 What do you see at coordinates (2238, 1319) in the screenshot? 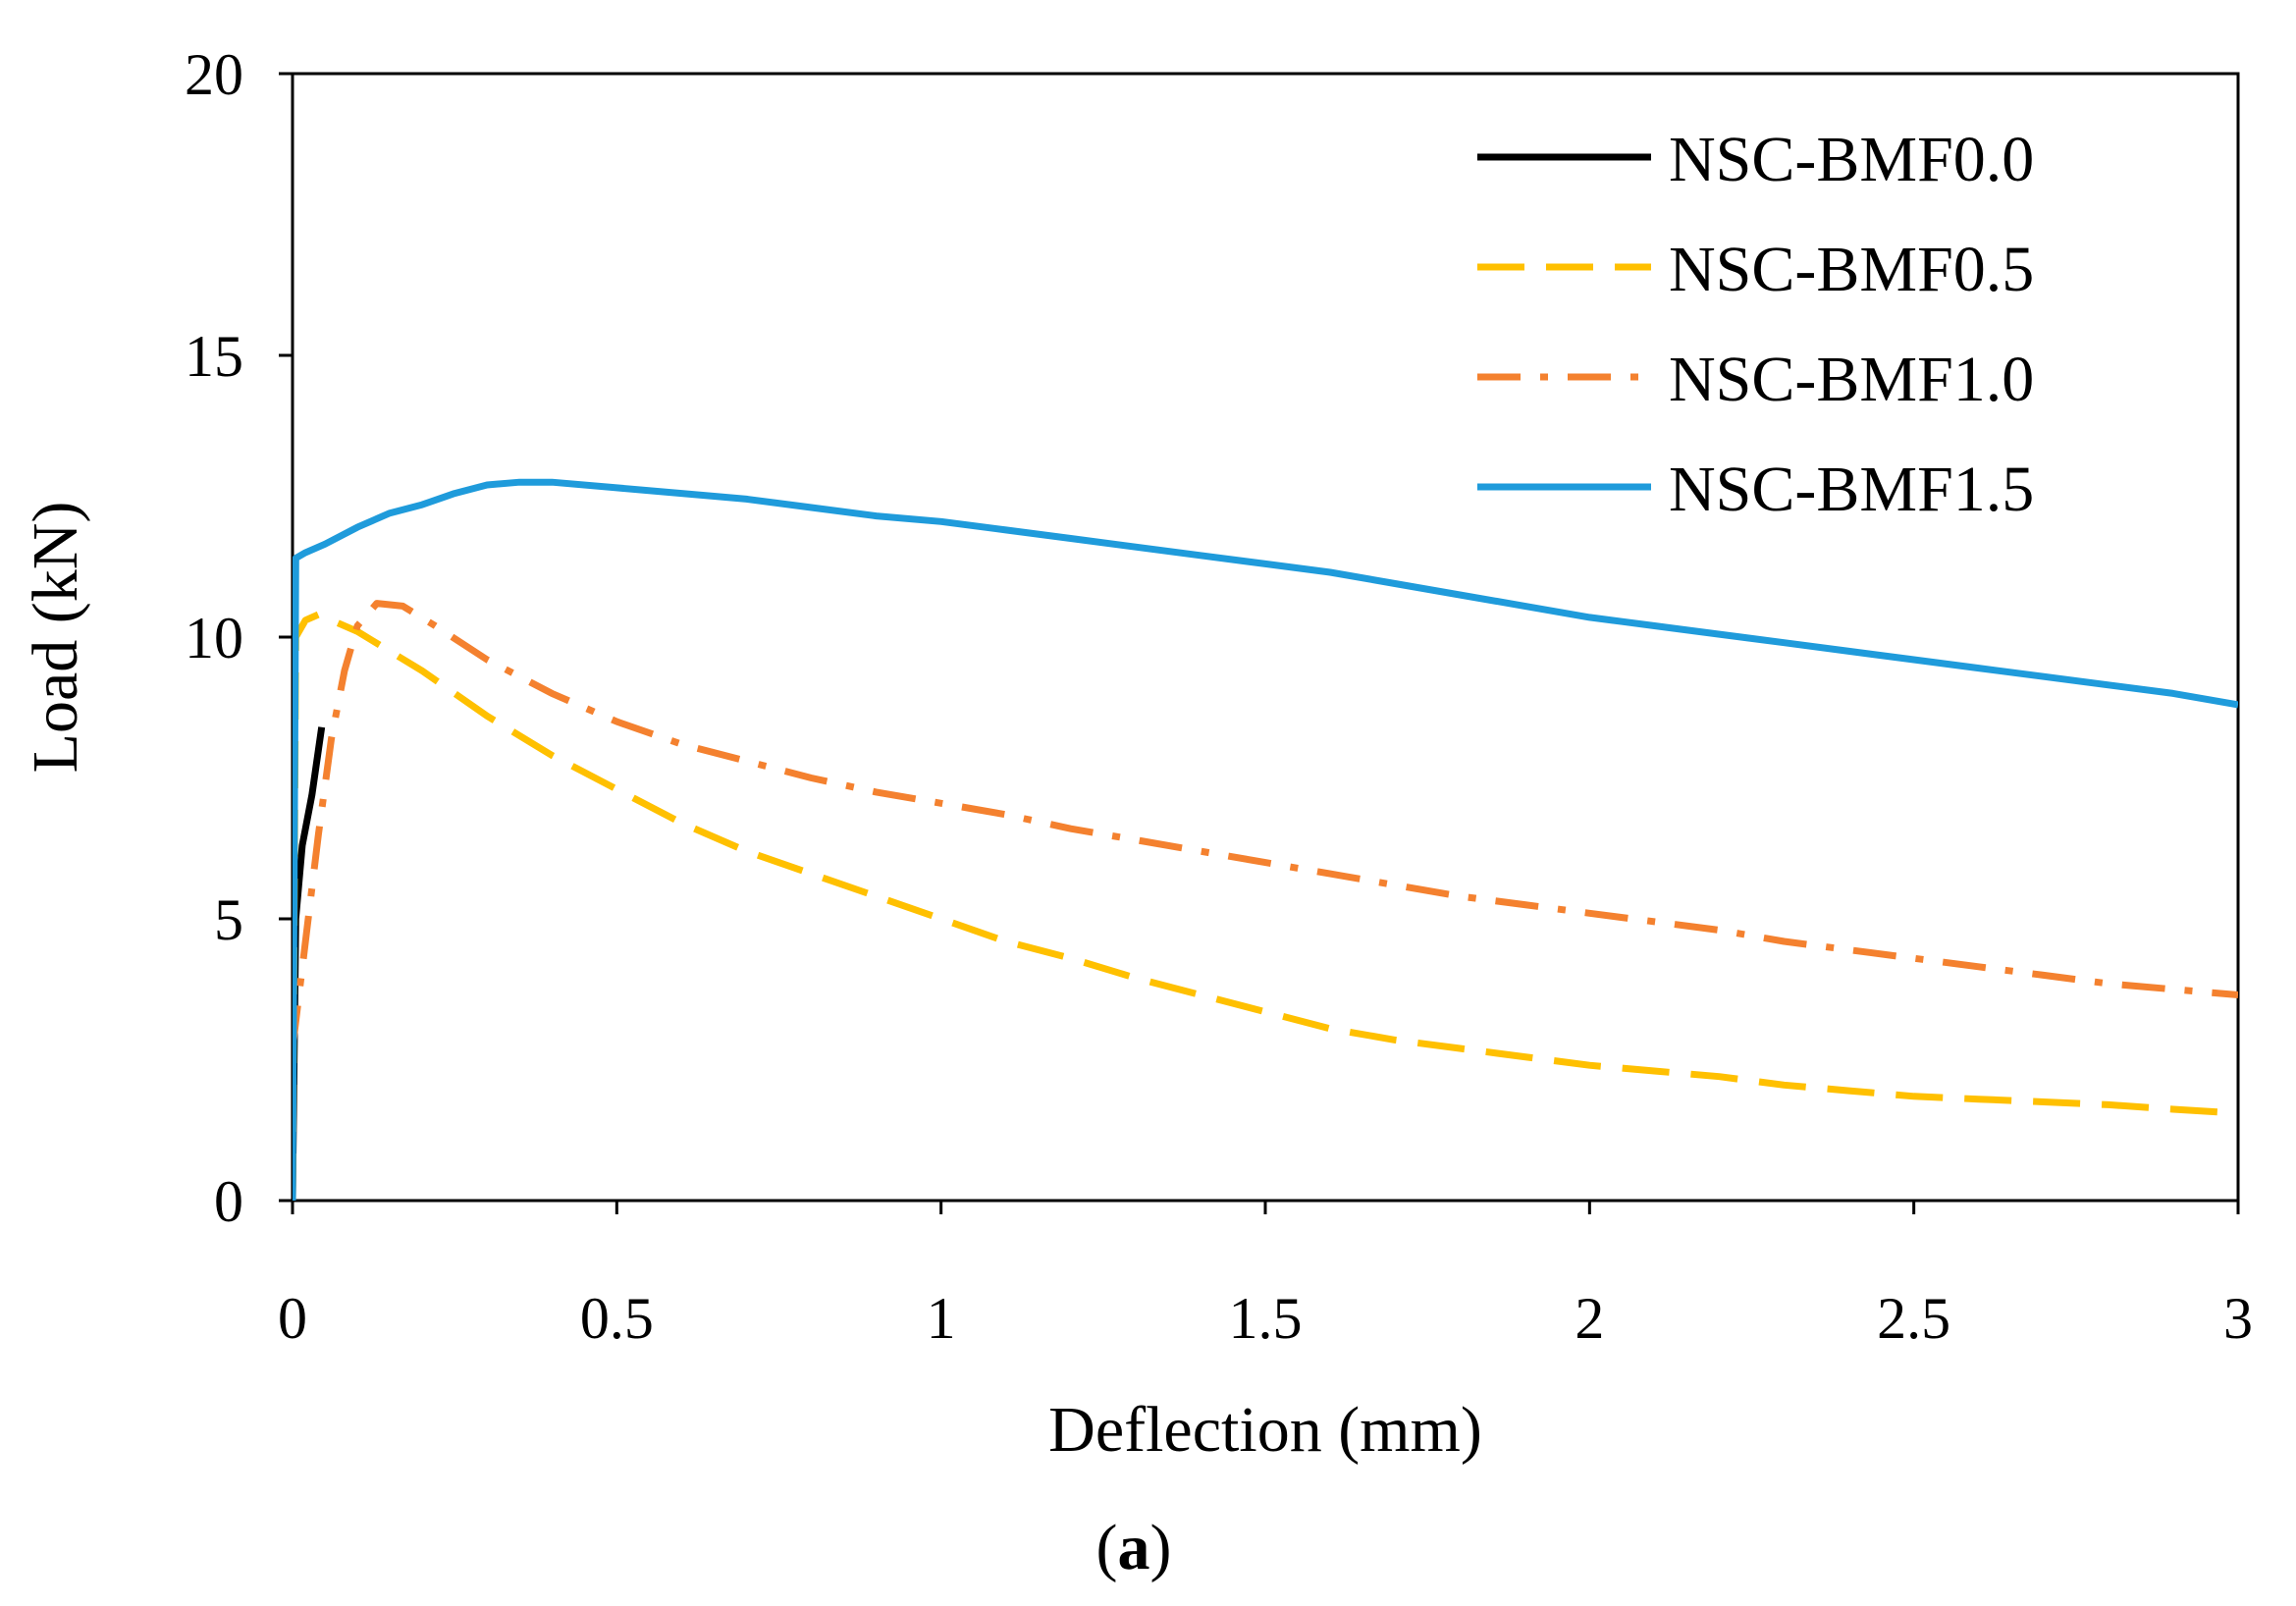
I see `x-tick-label: 3` at bounding box center [2238, 1319].